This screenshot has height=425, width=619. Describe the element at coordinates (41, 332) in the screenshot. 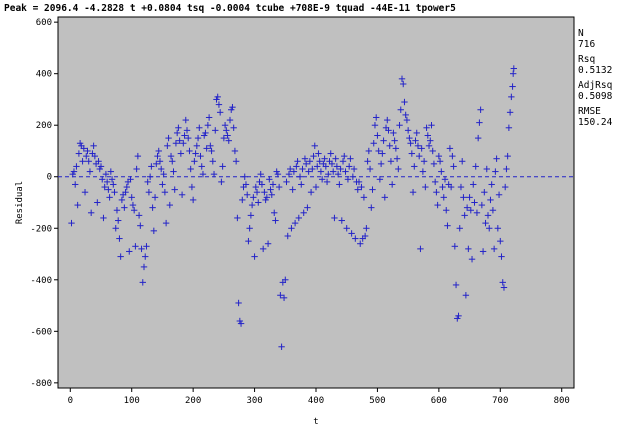

I see `y-tick-label: -600` at that location.